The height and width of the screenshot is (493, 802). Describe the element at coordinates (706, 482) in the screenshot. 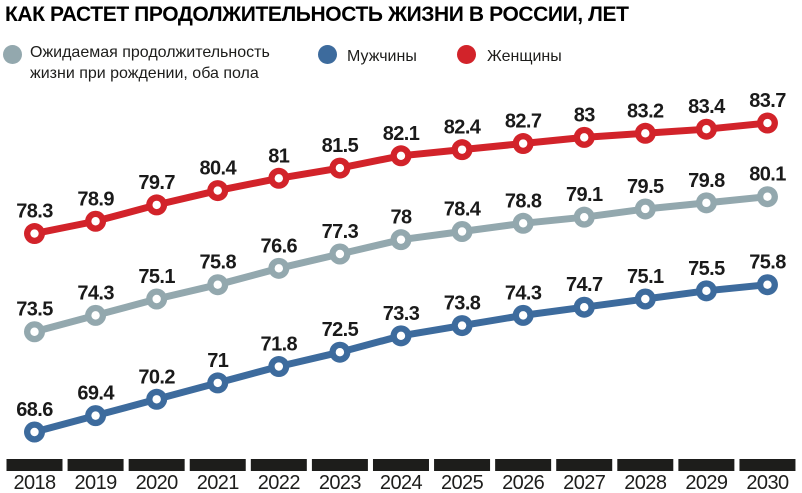

I see `year-label: 2029` at that location.